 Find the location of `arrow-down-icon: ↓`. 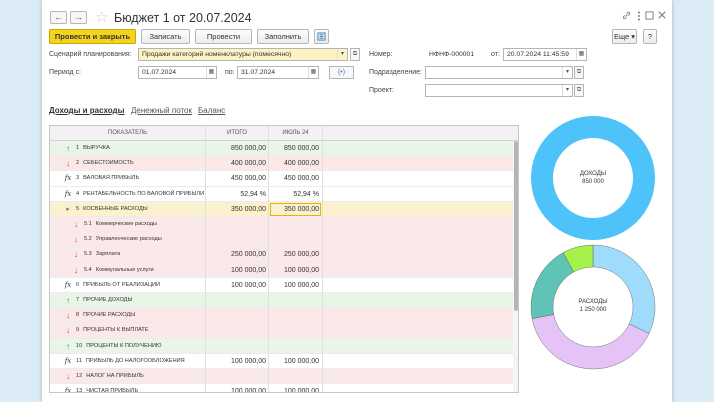

arrow-down-icon: ↓ is located at coordinates (68, 331).